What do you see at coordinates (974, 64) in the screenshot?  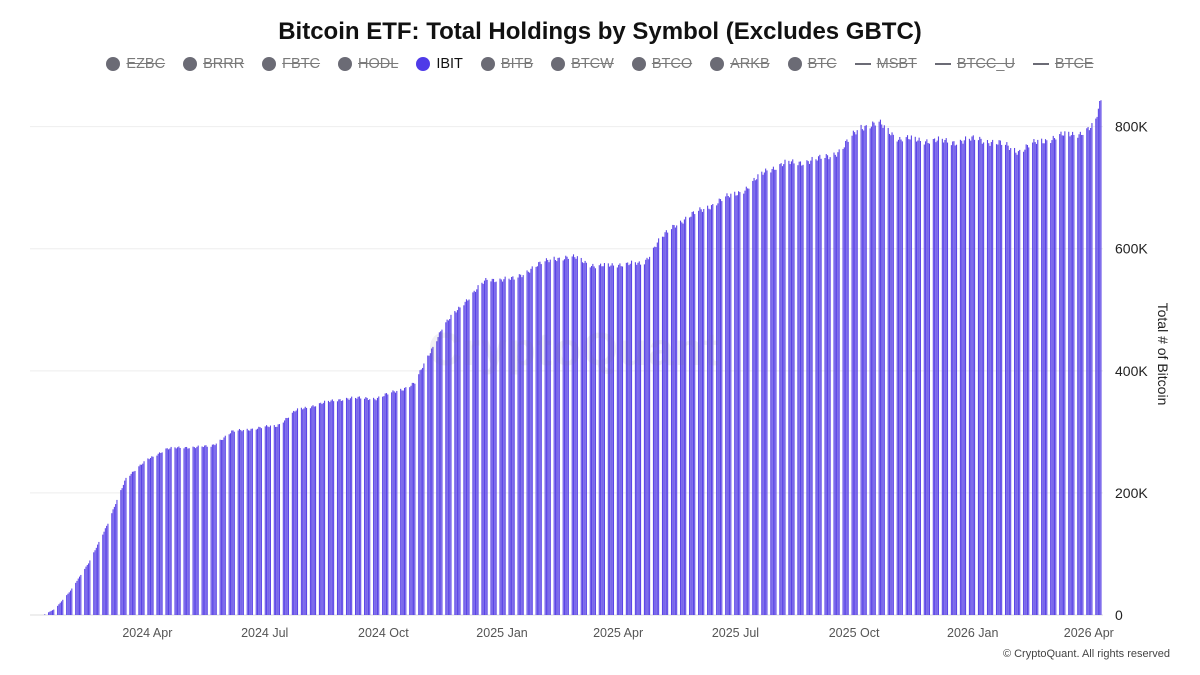 I see `legend-item-btcc-u: BTCC_U` at bounding box center [974, 64].